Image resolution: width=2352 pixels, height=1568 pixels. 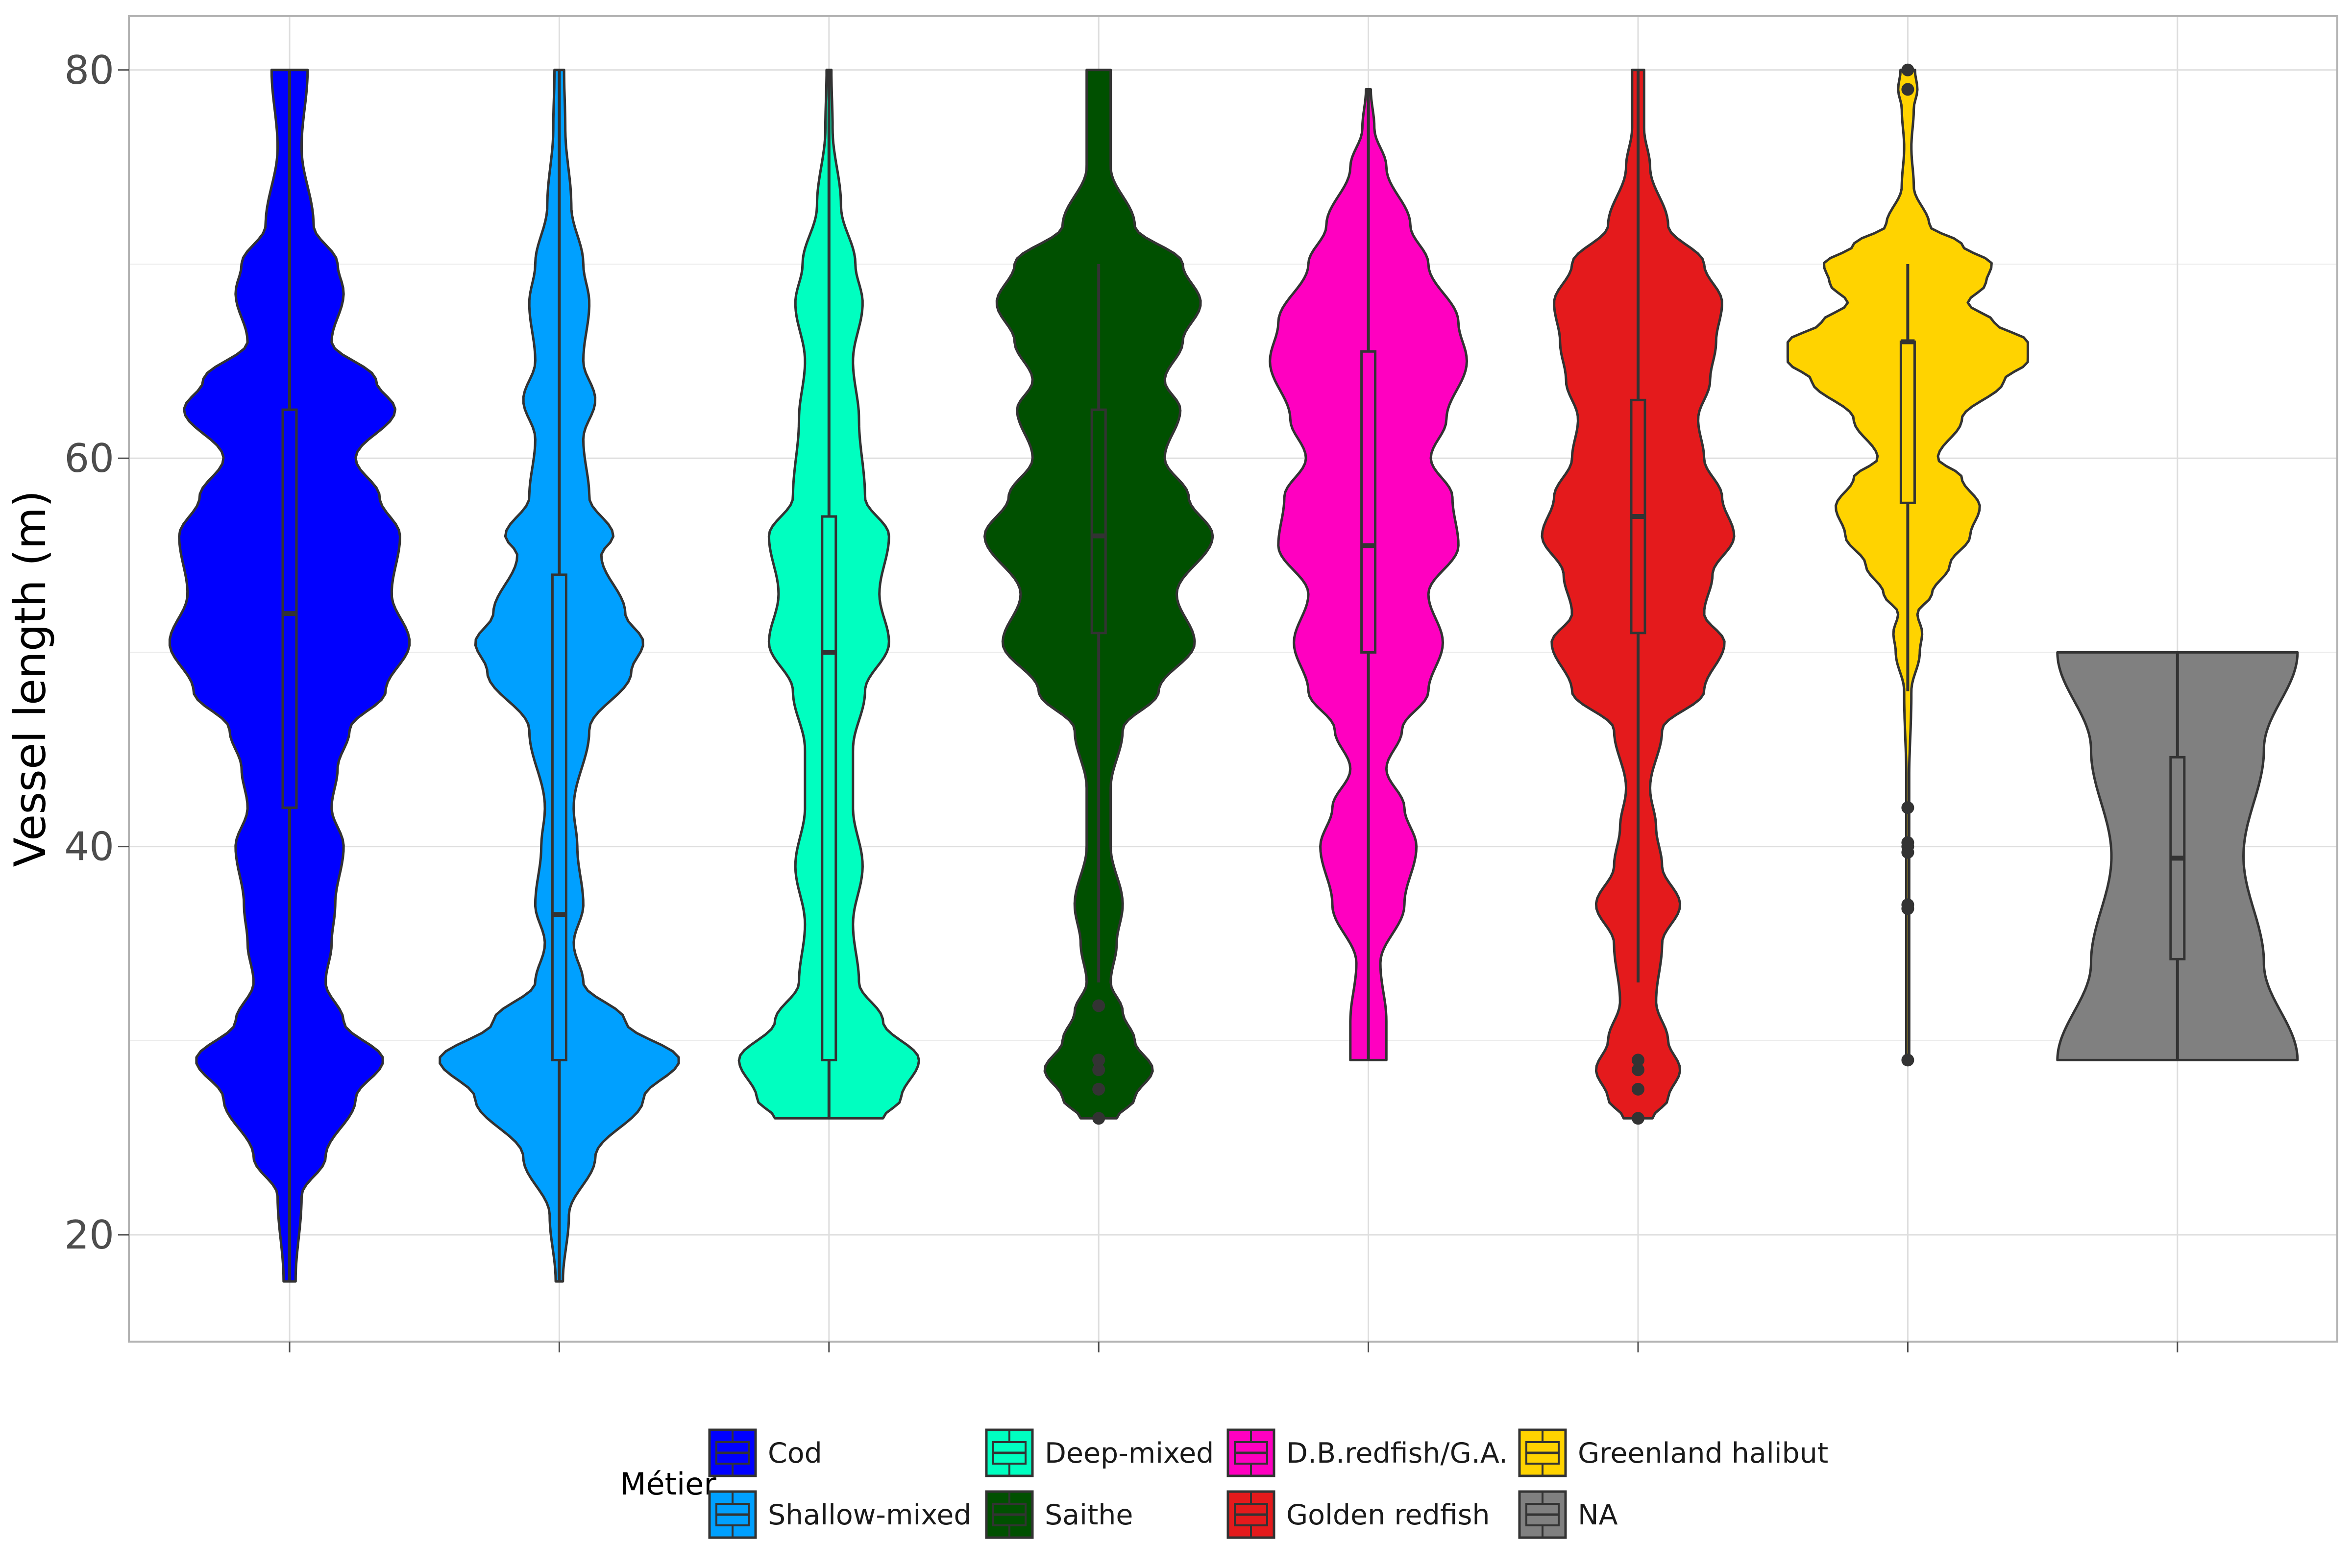 What do you see at coordinates (89, 458) in the screenshot?
I see `y-tick-label: 60` at bounding box center [89, 458].